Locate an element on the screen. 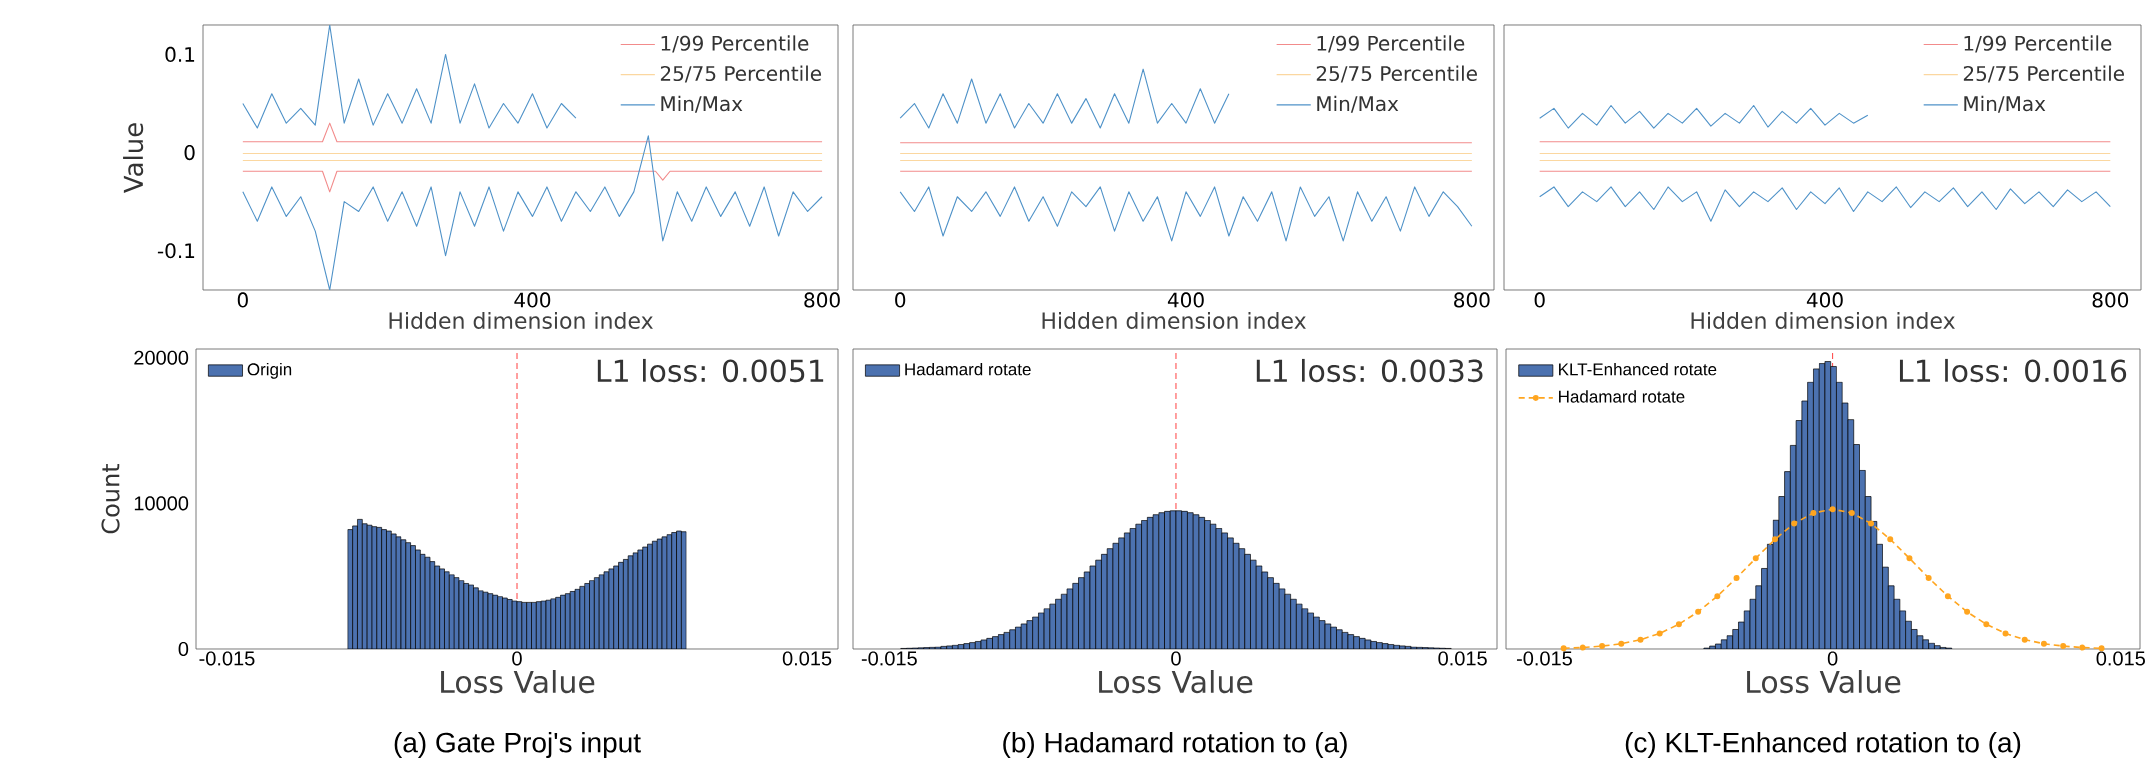  annotation: L1 loss: 0.0051 is located at coordinates (710, 370).